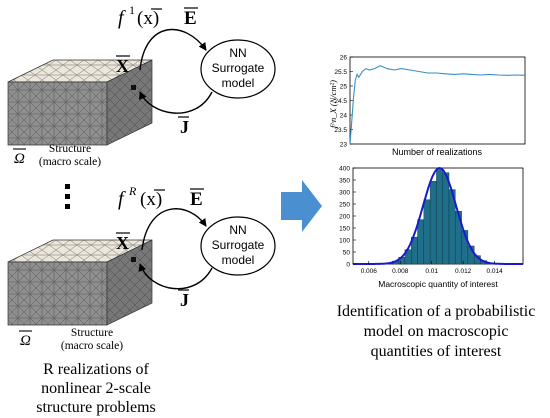 The width and height of the screenshot is (550, 418). What do you see at coordinates (151, 199) in the screenshot?
I see `bottom-f-argument: (x)` at bounding box center [151, 199].